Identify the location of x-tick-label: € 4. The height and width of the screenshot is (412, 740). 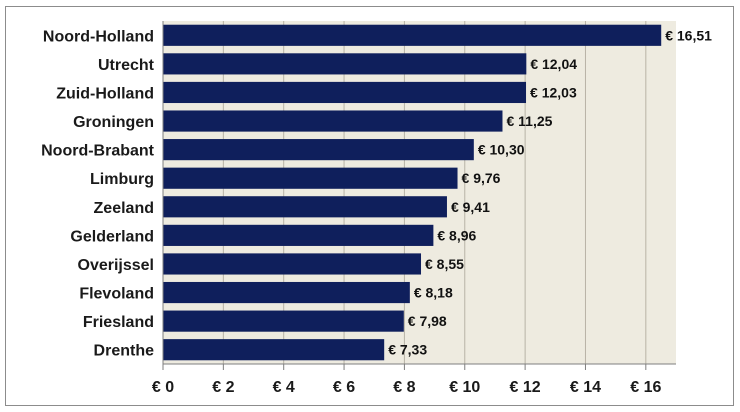
(284, 387).